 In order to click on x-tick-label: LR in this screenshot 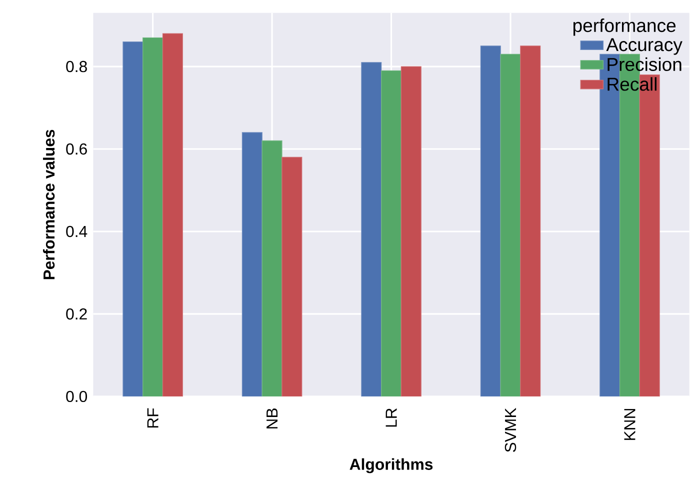, I will do `click(391, 417)`.